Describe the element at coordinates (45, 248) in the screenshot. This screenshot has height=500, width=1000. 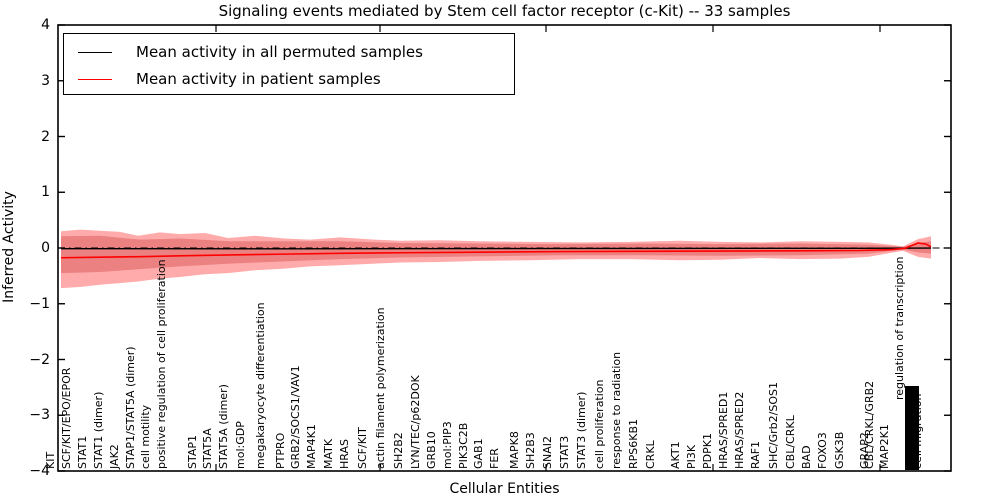
I see `y-tick-label: 0` at that location.